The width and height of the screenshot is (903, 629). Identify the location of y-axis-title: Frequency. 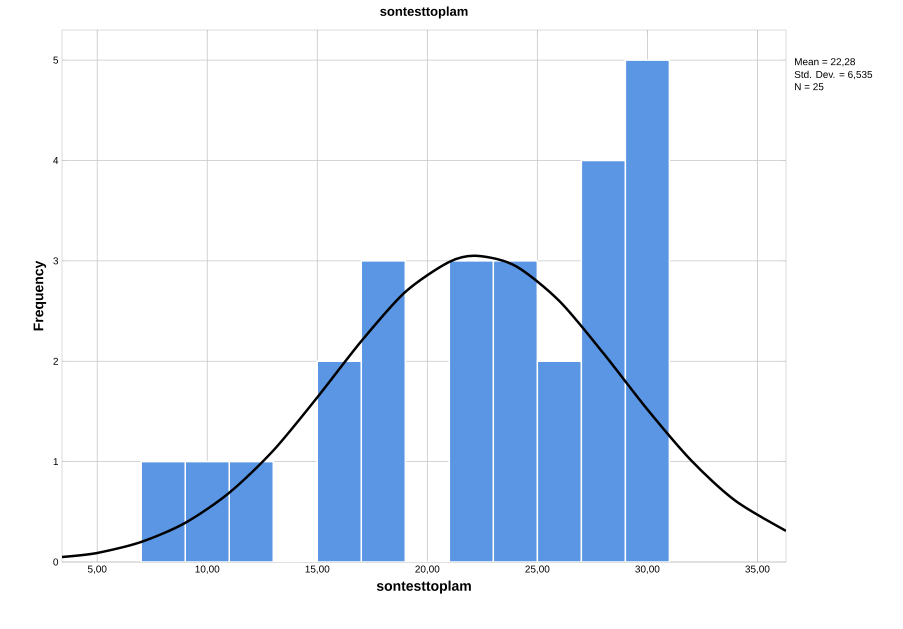
(40, 295).